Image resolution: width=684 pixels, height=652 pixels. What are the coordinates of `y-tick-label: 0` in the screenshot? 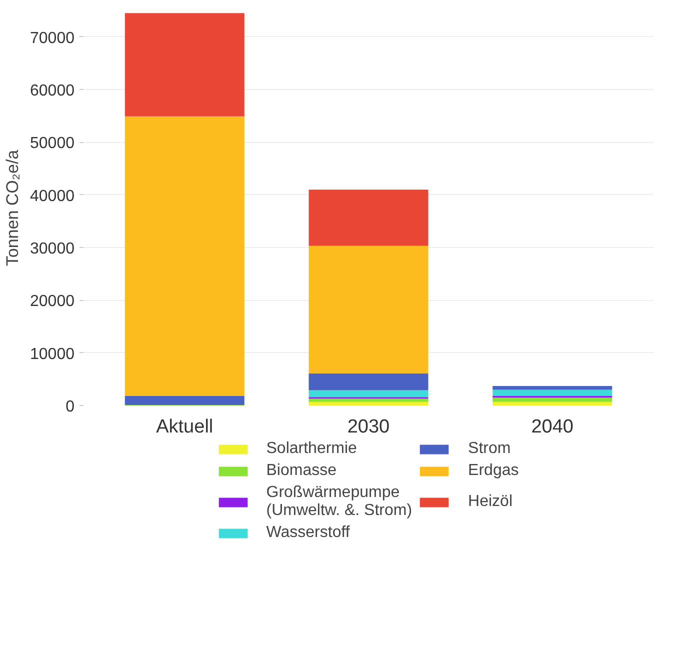 It's located at (70, 407).